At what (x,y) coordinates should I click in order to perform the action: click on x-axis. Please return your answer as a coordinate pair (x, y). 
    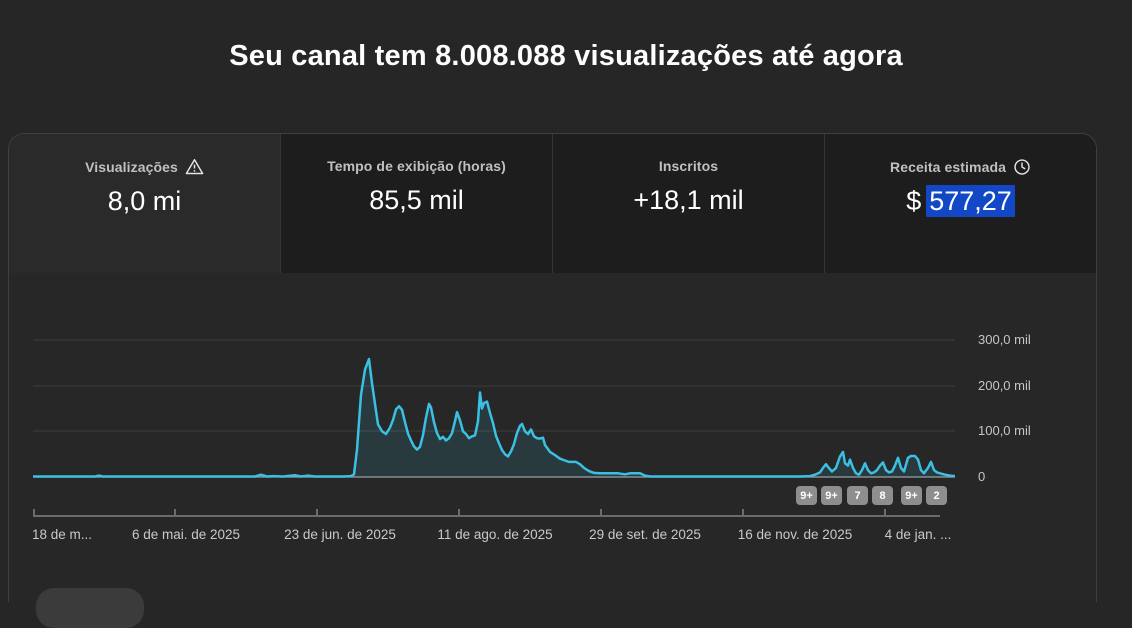
    Looking at the image, I should click on (486, 513).